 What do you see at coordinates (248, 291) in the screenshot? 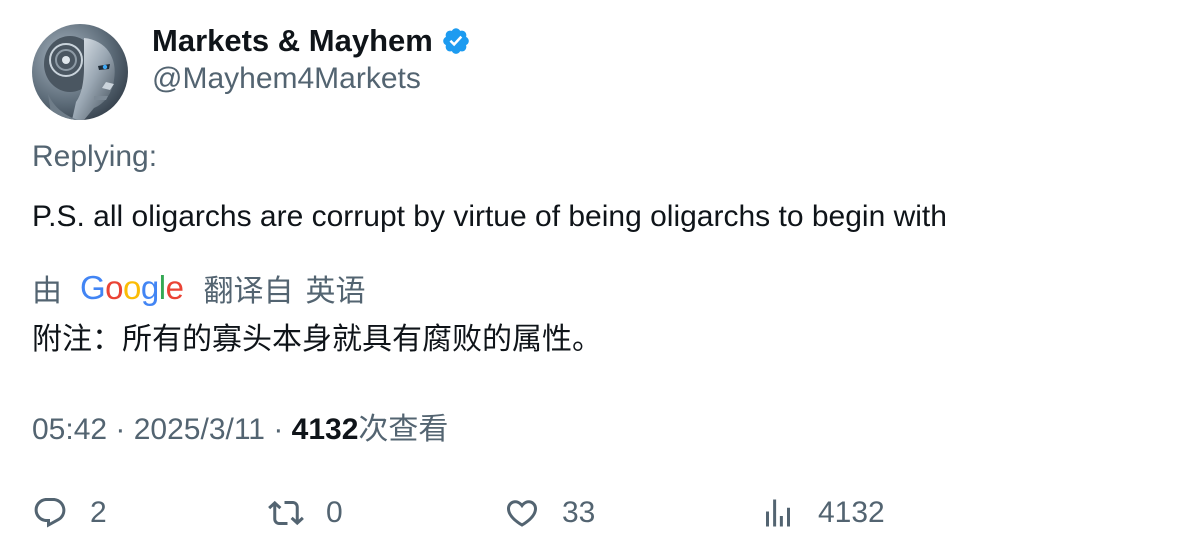
I see `translation-suffix: 翻译自` at bounding box center [248, 291].